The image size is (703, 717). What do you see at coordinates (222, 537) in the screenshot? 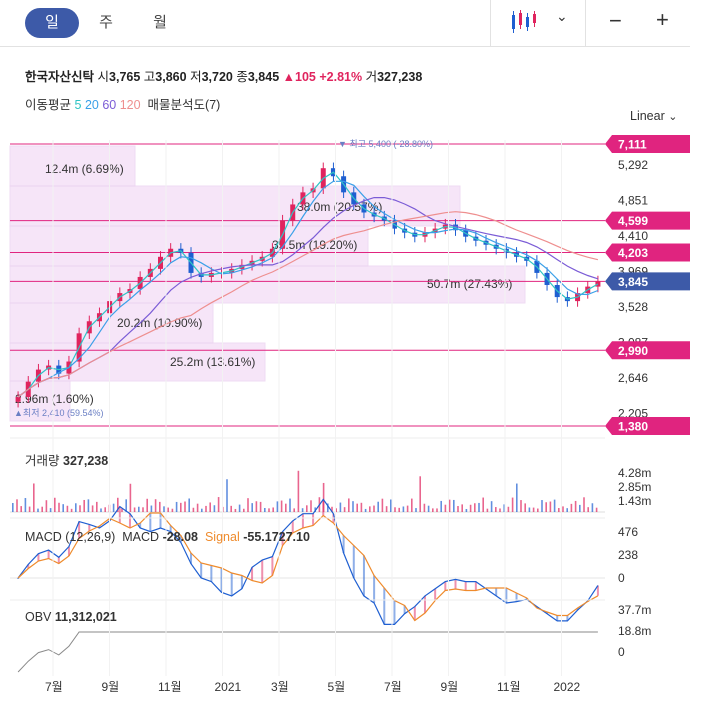
I see `signal-label: Signal` at bounding box center [222, 537].